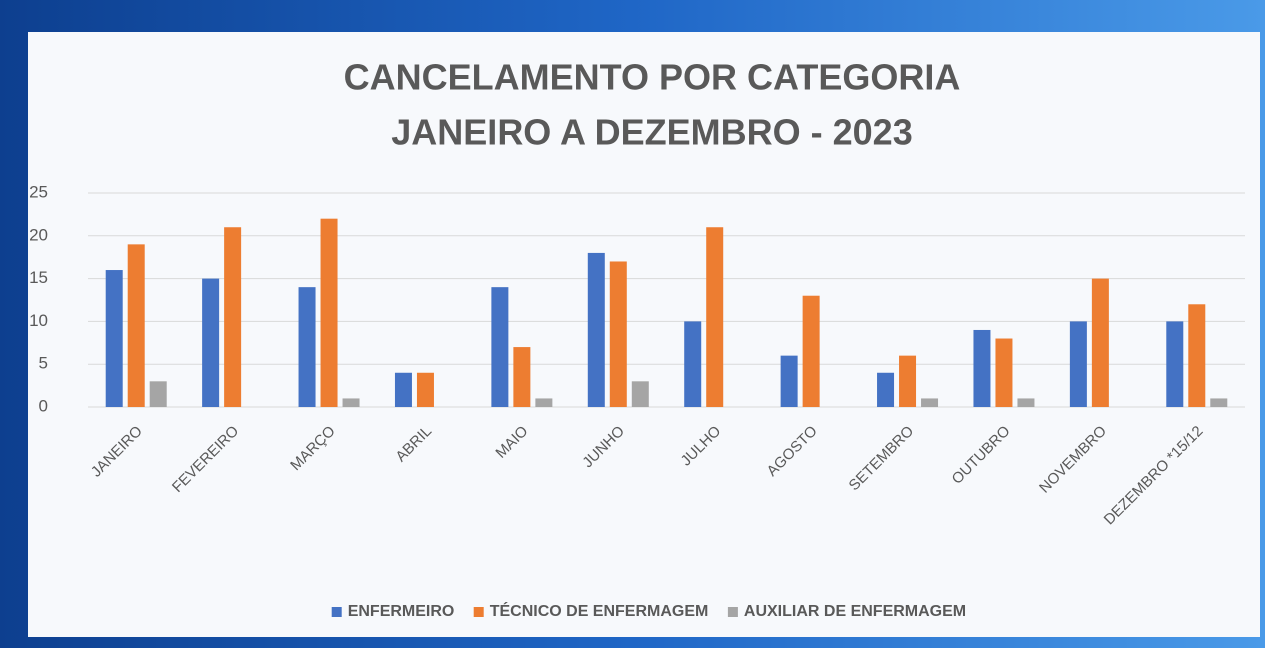 This screenshot has height=648, width=1265. Describe the element at coordinates (43, 405) in the screenshot. I see `y-tick-label: 0` at that location.